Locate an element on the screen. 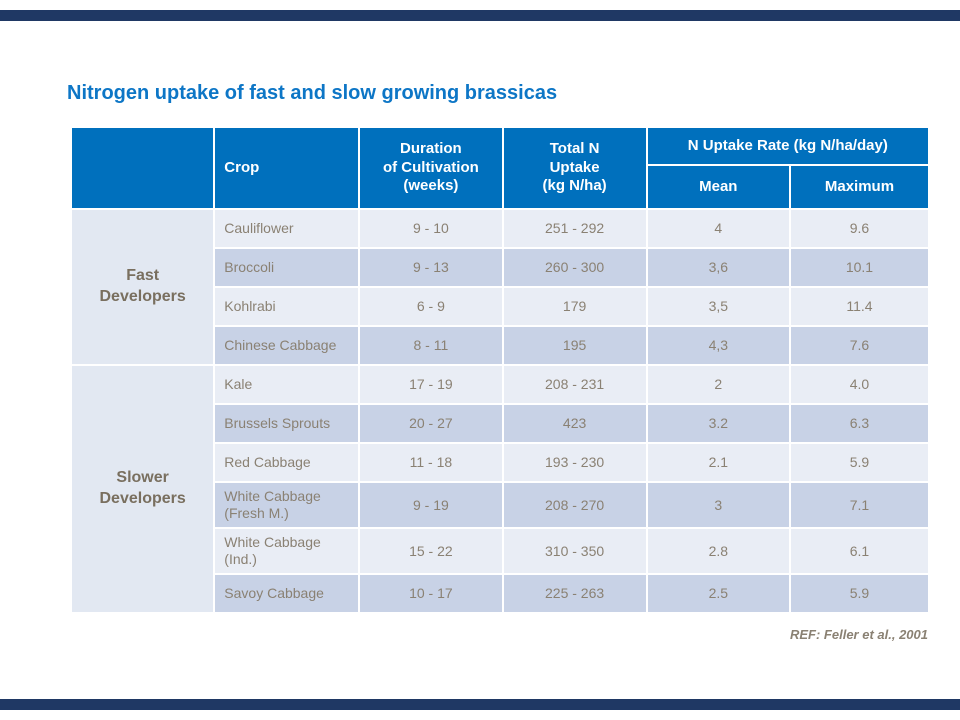 The height and width of the screenshot is (720, 960). total-n-cell: 225 - 263 is located at coordinates (574, 593).